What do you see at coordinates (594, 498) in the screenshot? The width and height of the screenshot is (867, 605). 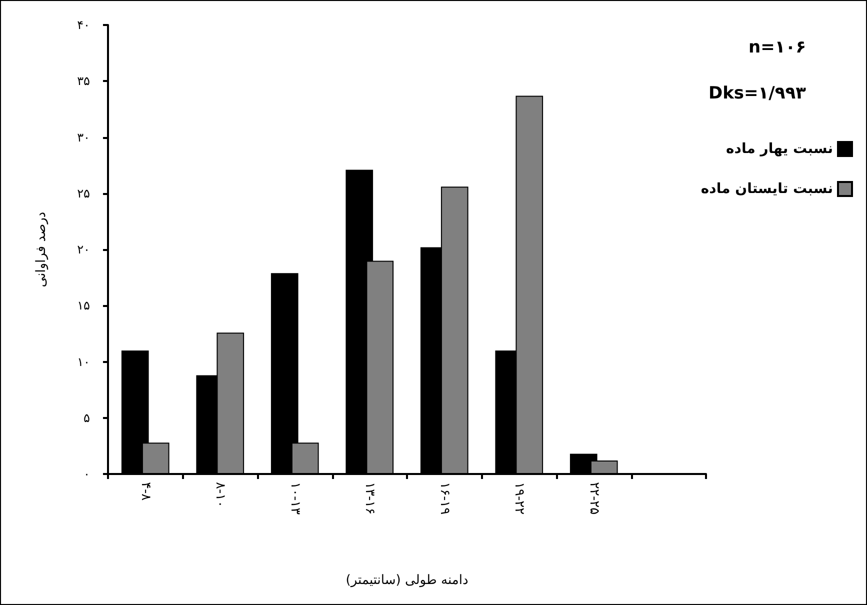 I see `x-tick-label: ۲۲-۲۵` at bounding box center [594, 498].